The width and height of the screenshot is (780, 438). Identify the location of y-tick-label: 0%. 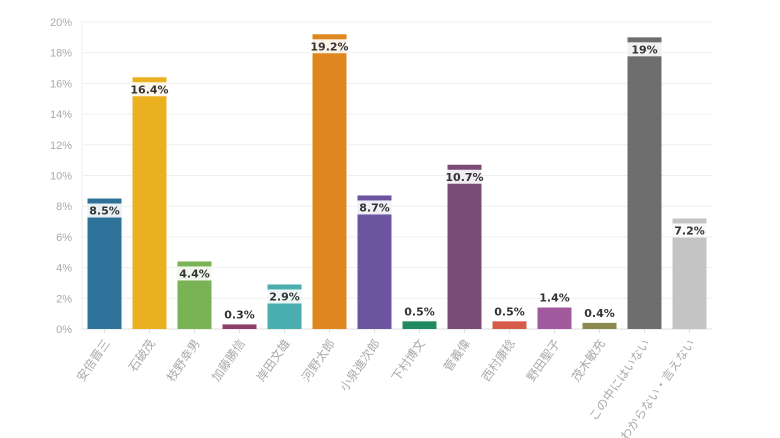
(64, 330).